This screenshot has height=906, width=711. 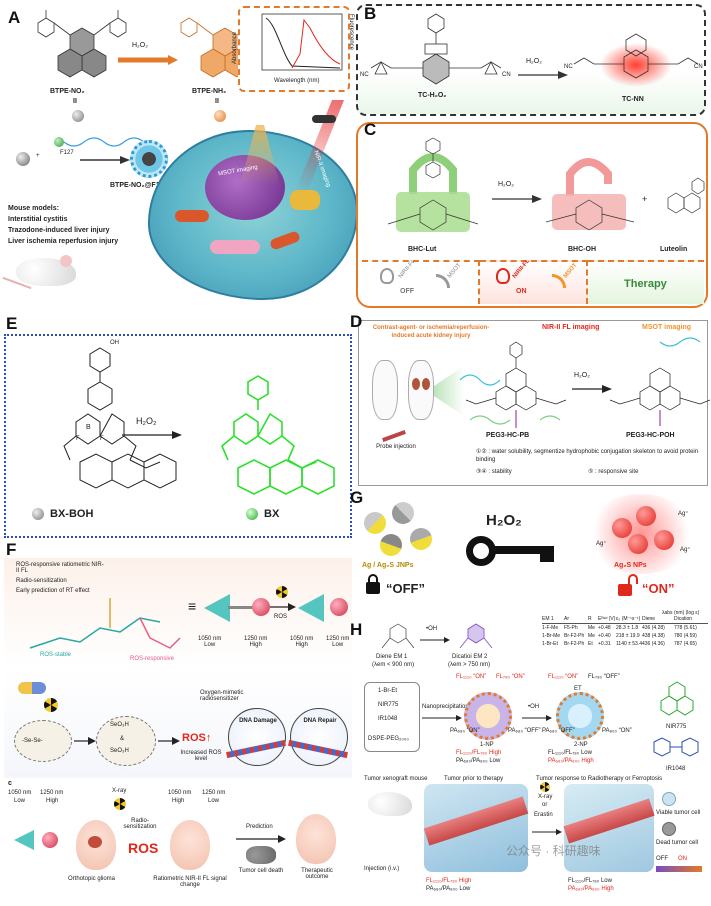 What do you see at coordinates (105, 160) in the screenshot?
I see `arrow-f127` at bounding box center [105, 160].